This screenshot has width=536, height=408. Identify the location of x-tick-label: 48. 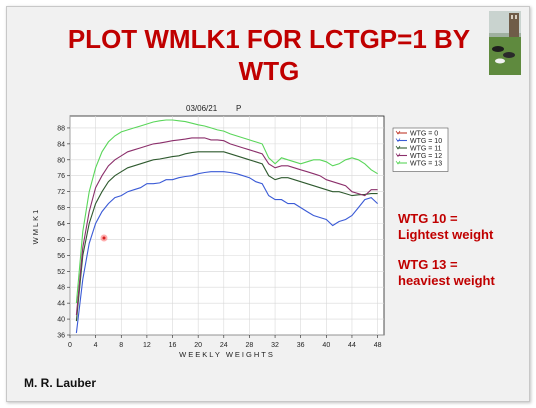
(378, 345).